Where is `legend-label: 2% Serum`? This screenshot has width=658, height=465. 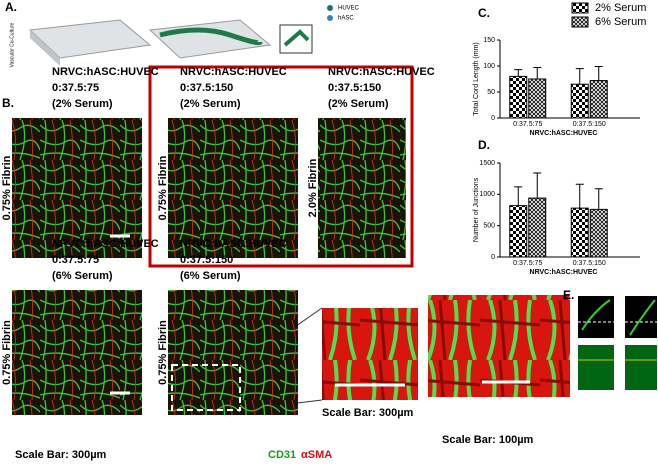 legend-label: 2% Serum is located at coordinates (620, 8).